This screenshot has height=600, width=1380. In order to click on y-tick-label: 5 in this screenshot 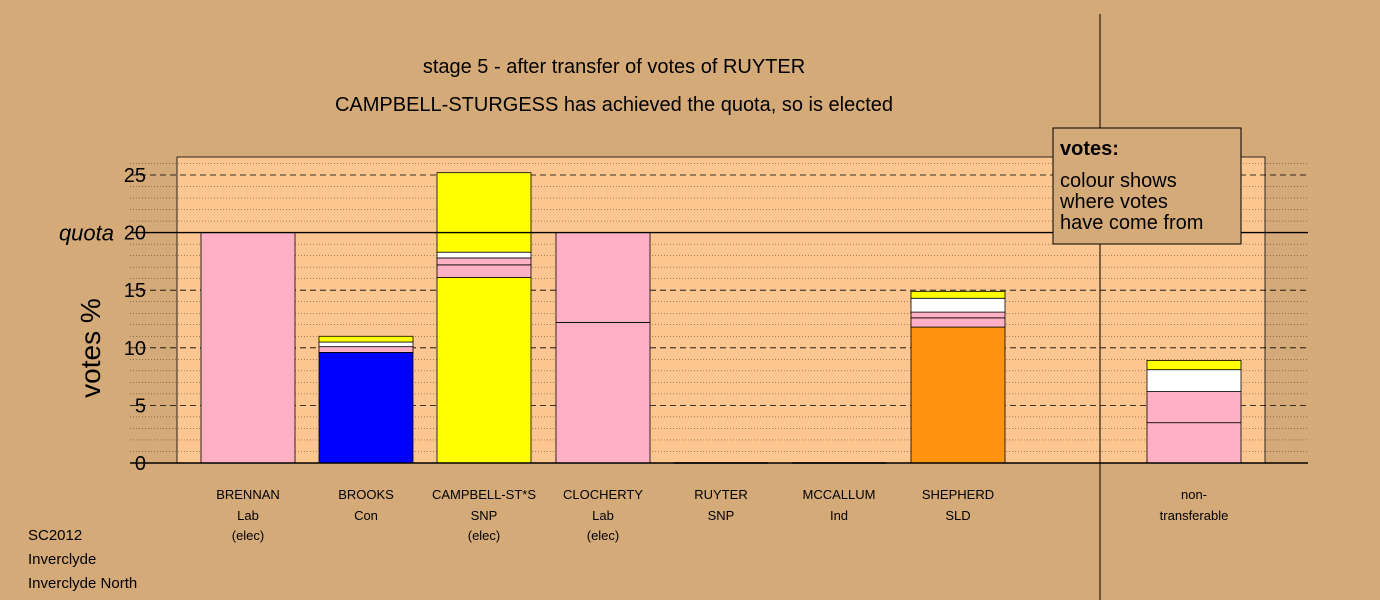, I will do `click(140, 406)`.